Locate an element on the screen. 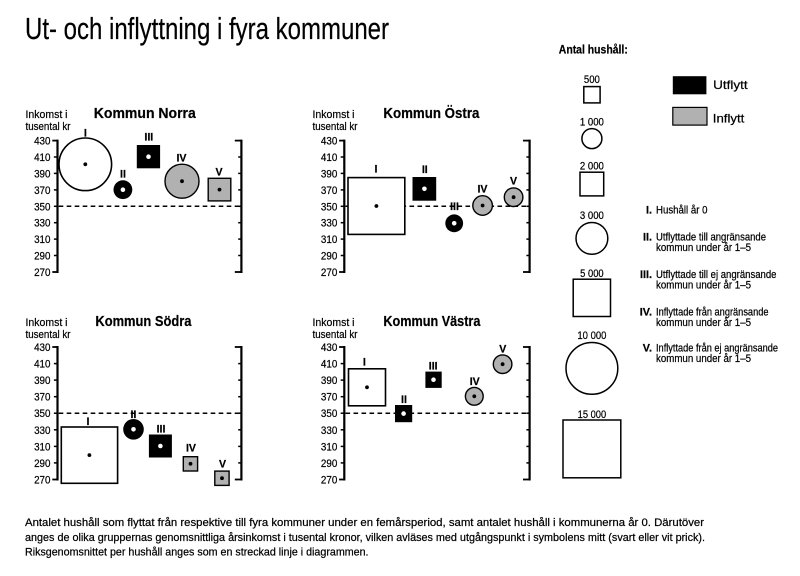 This screenshot has width=800, height=576. svg-text: Kommun Södra is located at coordinates (143, 321).